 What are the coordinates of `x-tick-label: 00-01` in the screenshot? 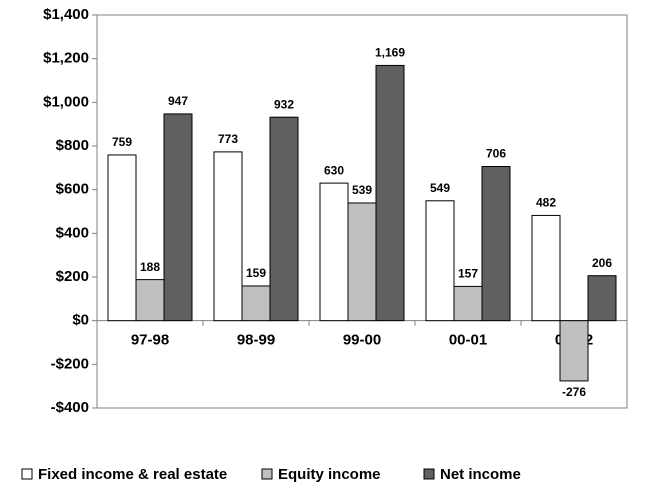 It's located at (468, 340).